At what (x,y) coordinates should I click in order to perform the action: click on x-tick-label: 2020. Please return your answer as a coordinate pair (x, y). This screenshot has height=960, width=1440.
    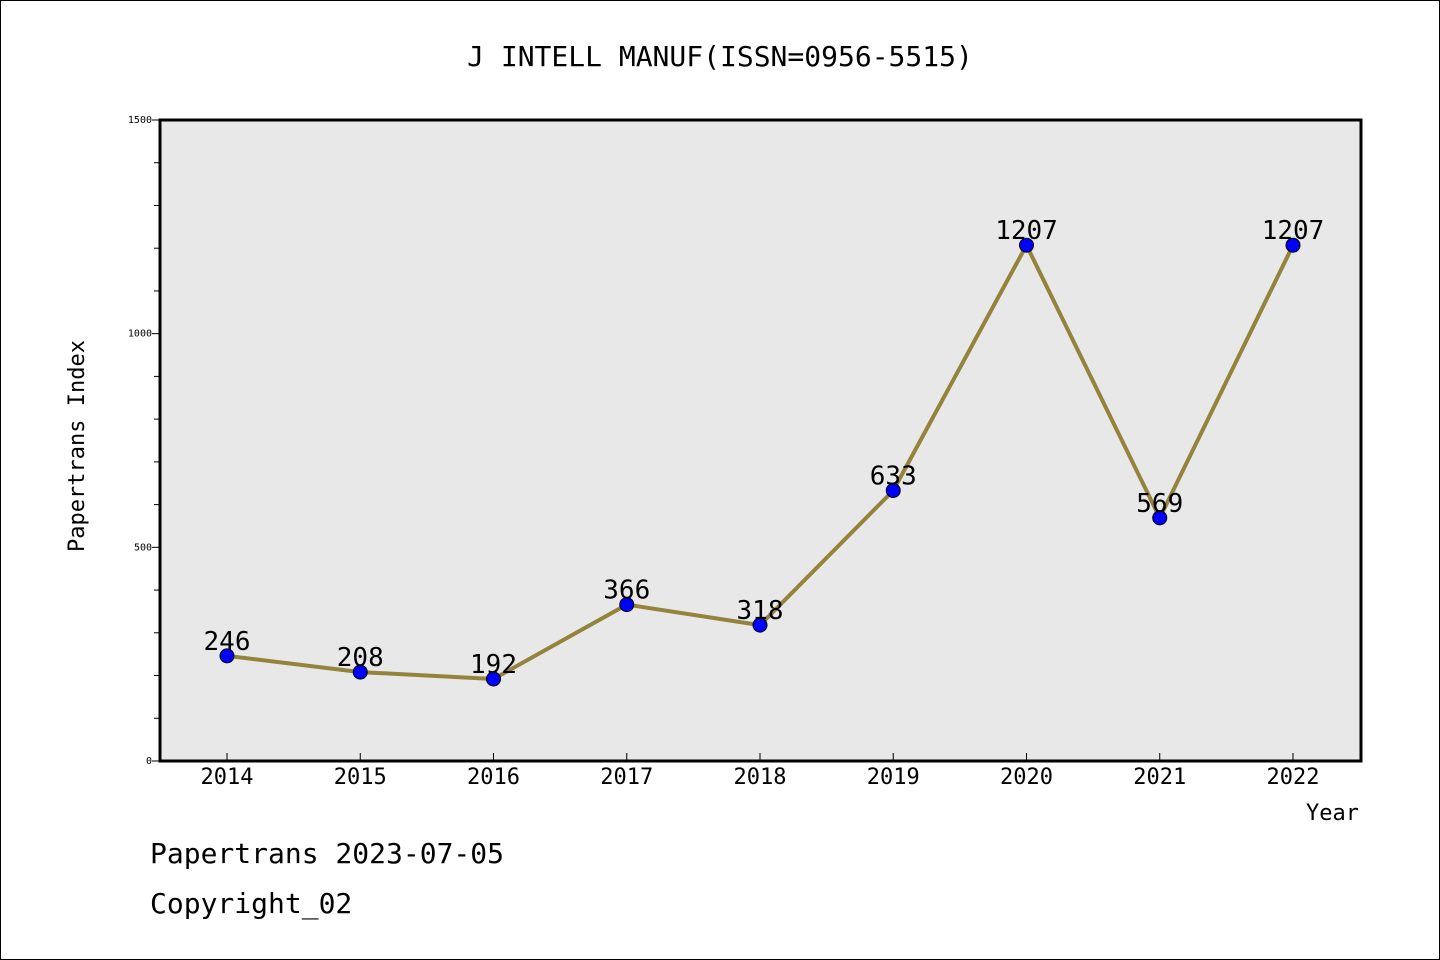
    Looking at the image, I should click on (1026, 777).